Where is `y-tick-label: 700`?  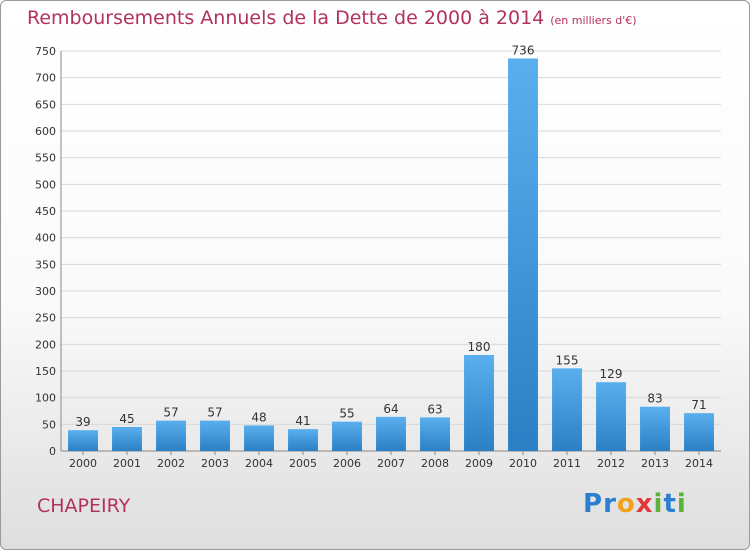
y-tick-label: 700 is located at coordinates (45, 78).